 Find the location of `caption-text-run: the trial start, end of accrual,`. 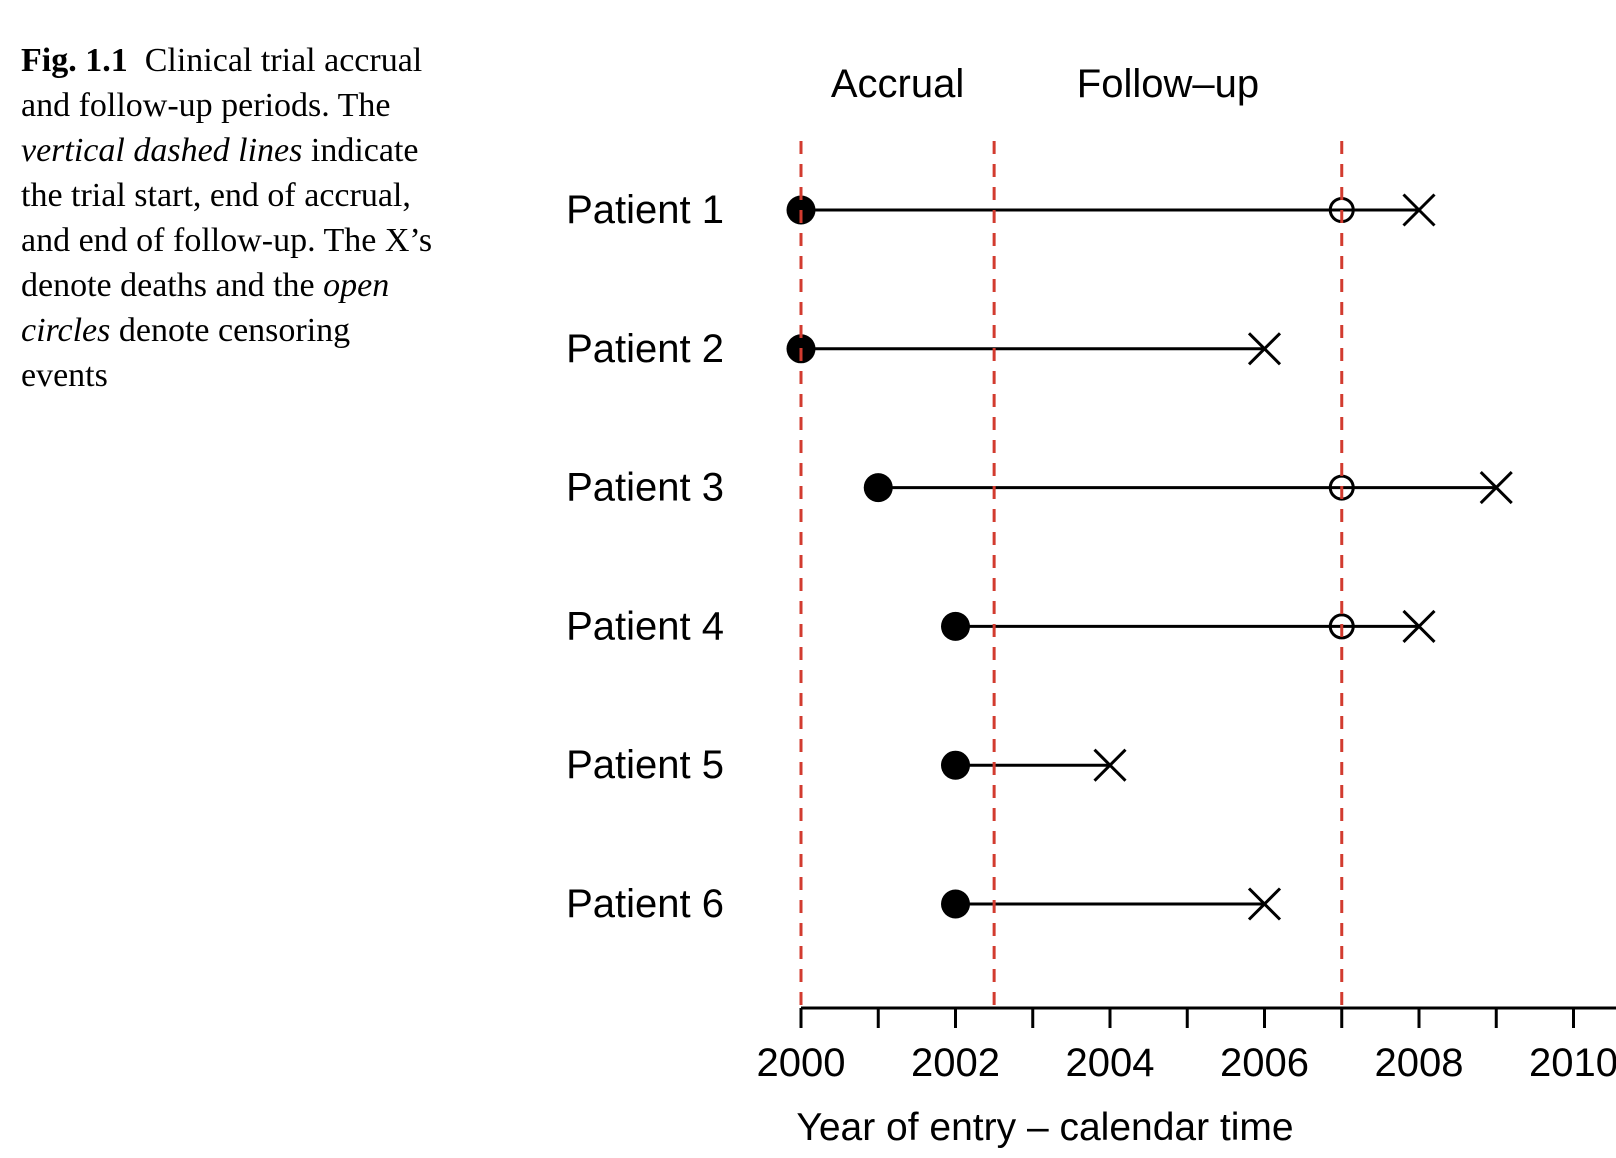

caption-text-run: the trial start, end of accrual, is located at coordinates (216, 195).